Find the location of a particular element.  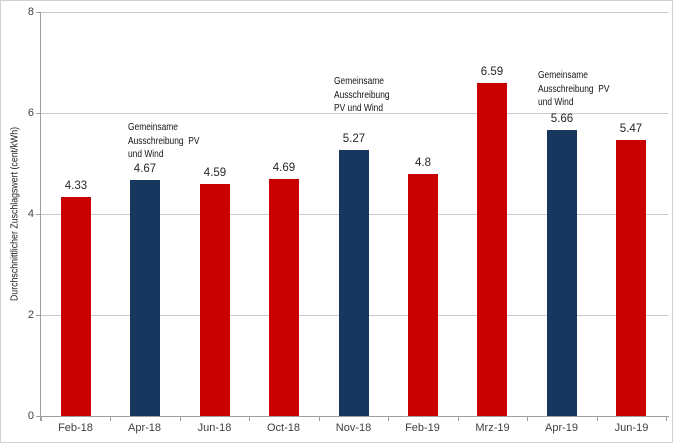

bar-value-label: 6.59 is located at coordinates (492, 72).